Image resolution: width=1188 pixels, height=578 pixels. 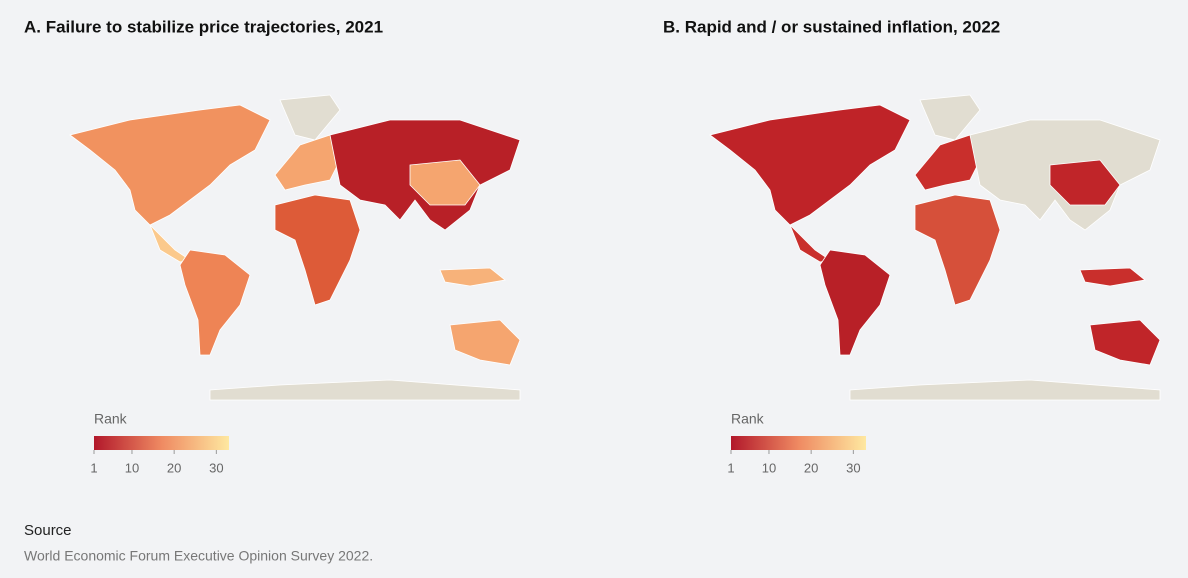 I want to click on source-label: Source, so click(x=48, y=530).